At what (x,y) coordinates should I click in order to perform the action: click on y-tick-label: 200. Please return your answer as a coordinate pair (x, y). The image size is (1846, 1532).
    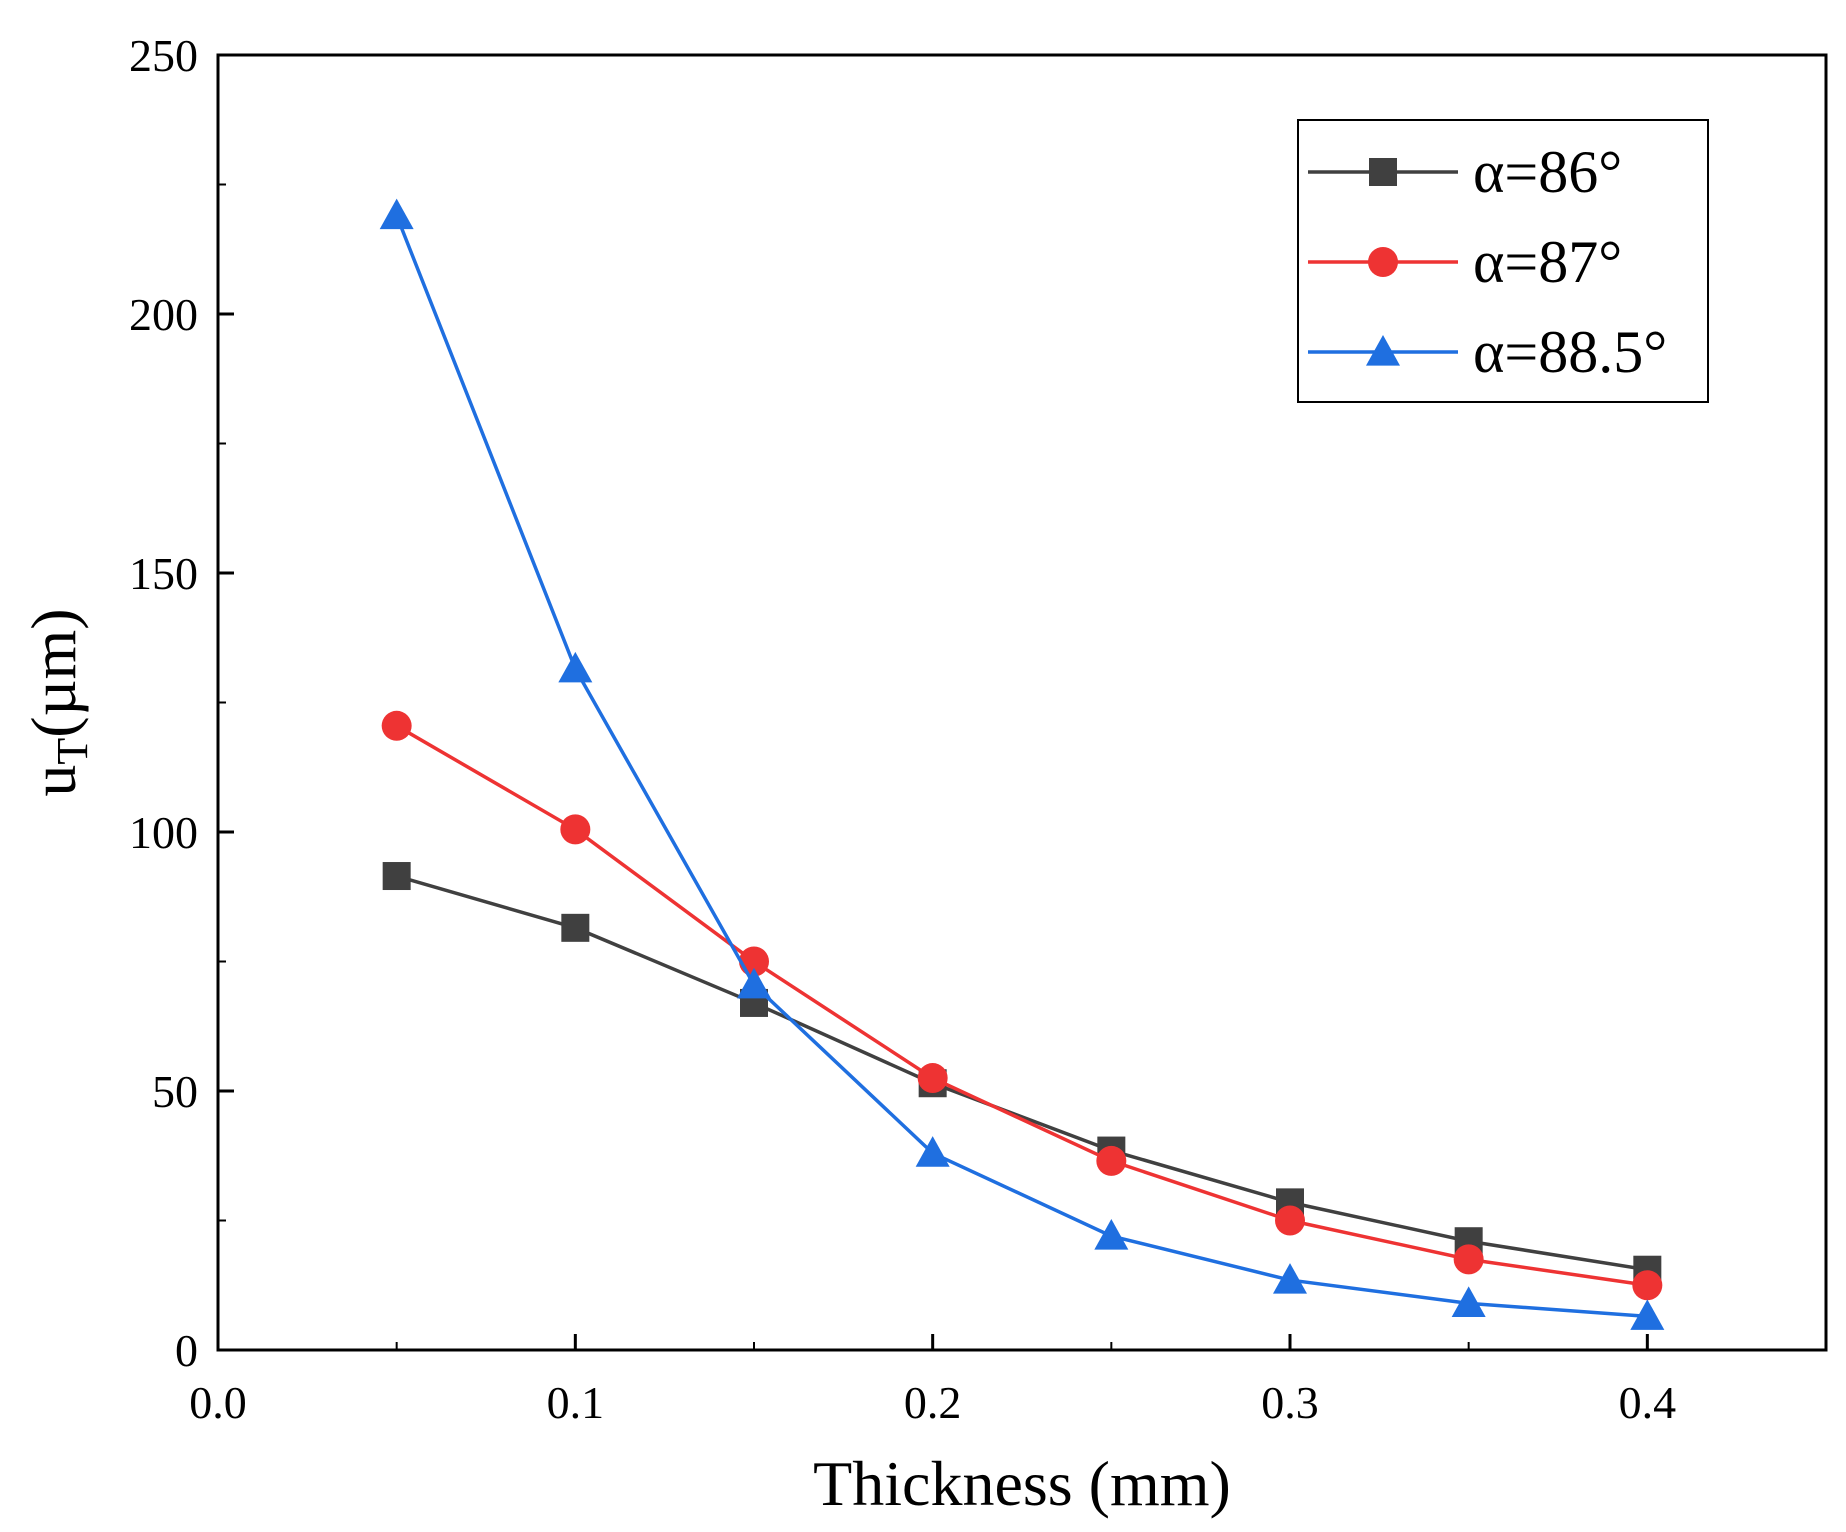
    Looking at the image, I should click on (163, 314).